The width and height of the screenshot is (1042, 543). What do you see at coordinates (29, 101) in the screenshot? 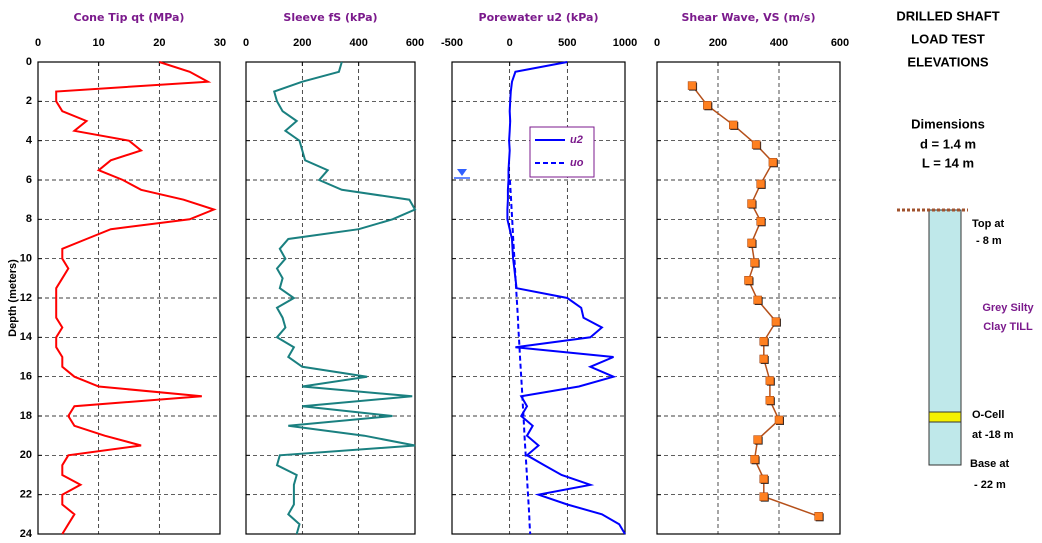
I see `y-tick-label: 2` at bounding box center [29, 101].